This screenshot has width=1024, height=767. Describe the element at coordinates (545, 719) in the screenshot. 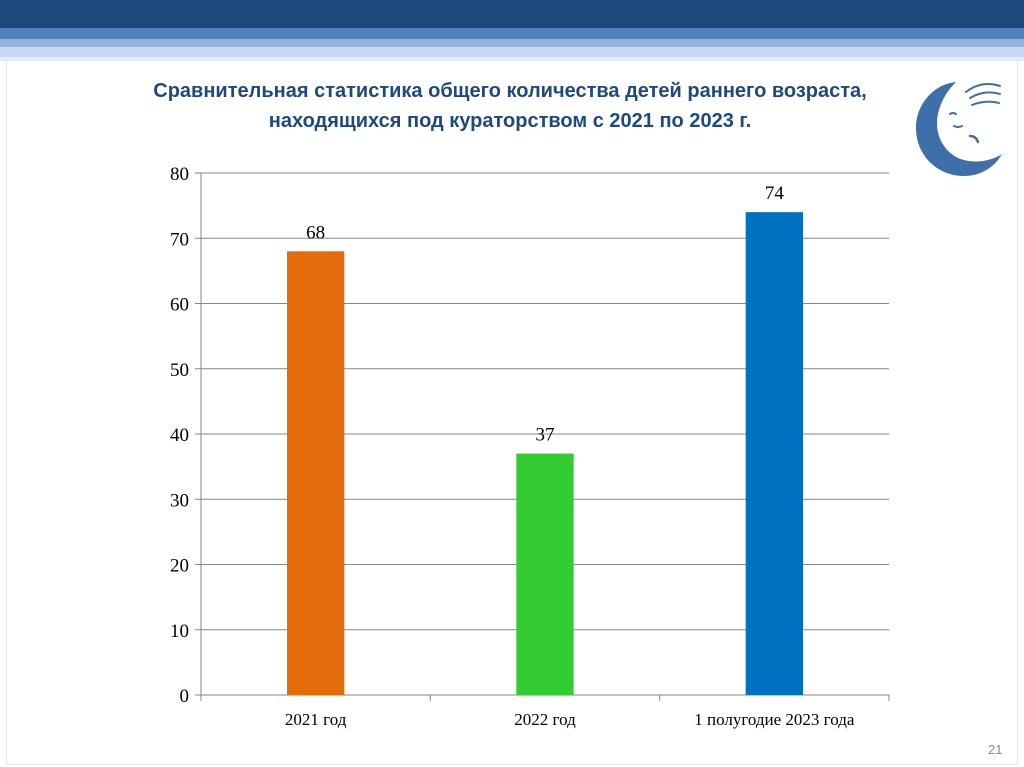

I see `x-tick-label: 2022 год` at that location.